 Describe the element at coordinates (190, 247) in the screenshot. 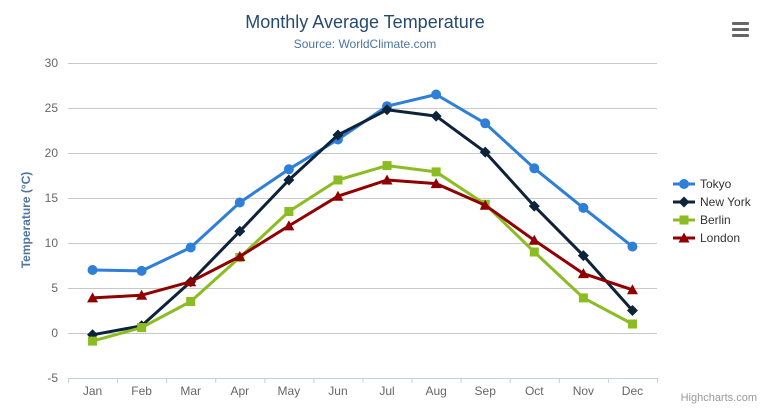

I see `data-point-tokyo-mar` at that location.